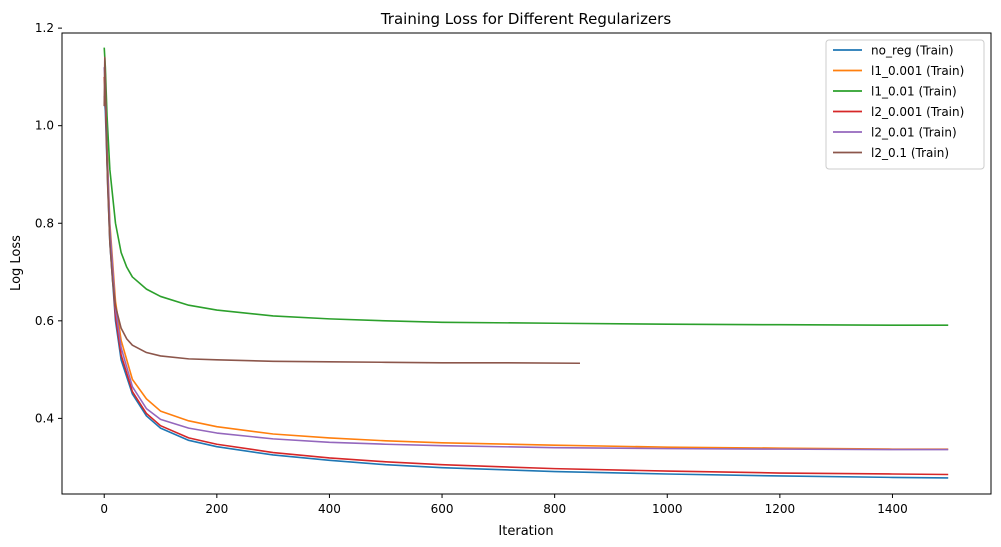 This screenshot has height=547, width=1001. I want to click on legend-label: no_reg (Train), so click(912, 51).